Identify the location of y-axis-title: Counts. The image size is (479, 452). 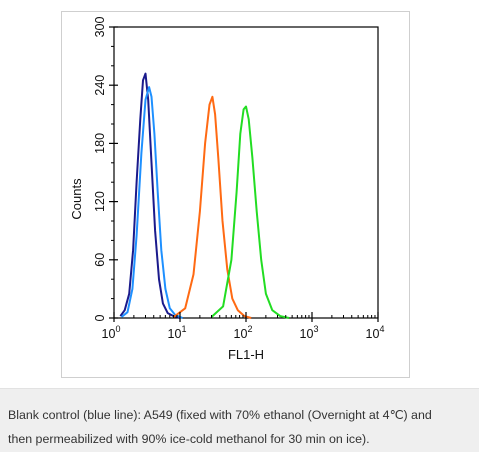
(76, 199).